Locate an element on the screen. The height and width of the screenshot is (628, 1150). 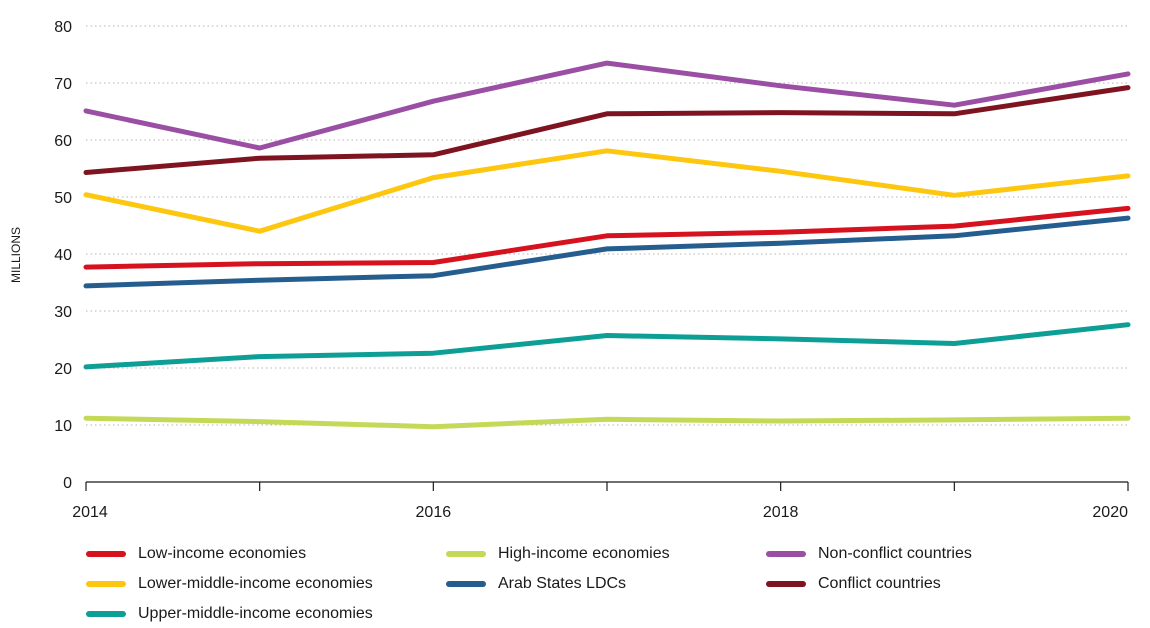
legend-label: Conflict countries is located at coordinates (879, 583).